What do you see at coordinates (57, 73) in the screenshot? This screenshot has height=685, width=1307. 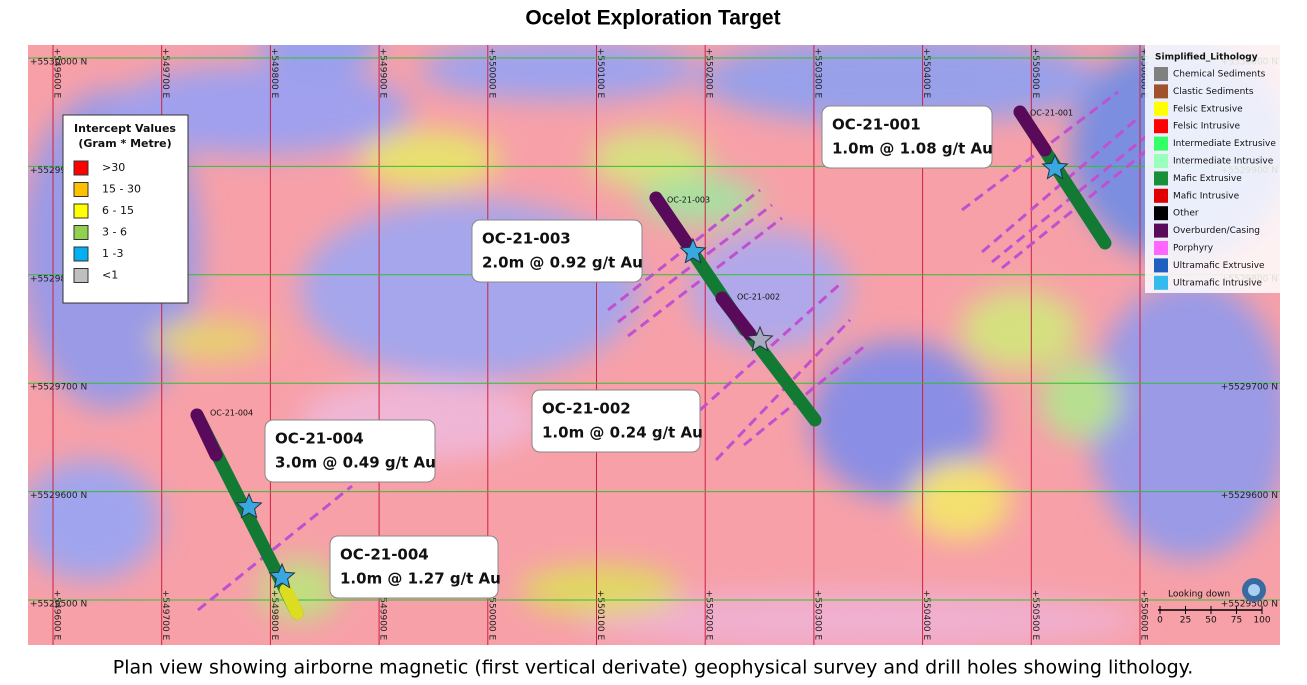 I see `easting-label: +549600 E` at bounding box center [57, 73].